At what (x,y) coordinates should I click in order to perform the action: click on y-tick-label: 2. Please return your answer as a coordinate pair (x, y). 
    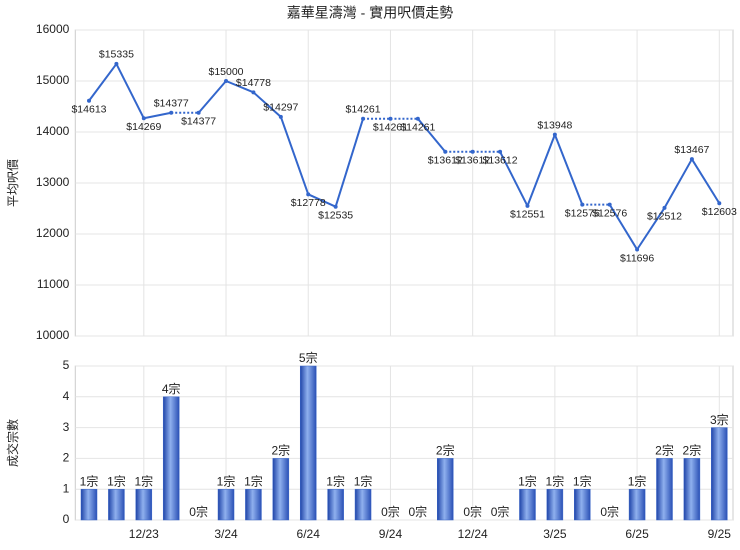
    Looking at the image, I should click on (66, 458).